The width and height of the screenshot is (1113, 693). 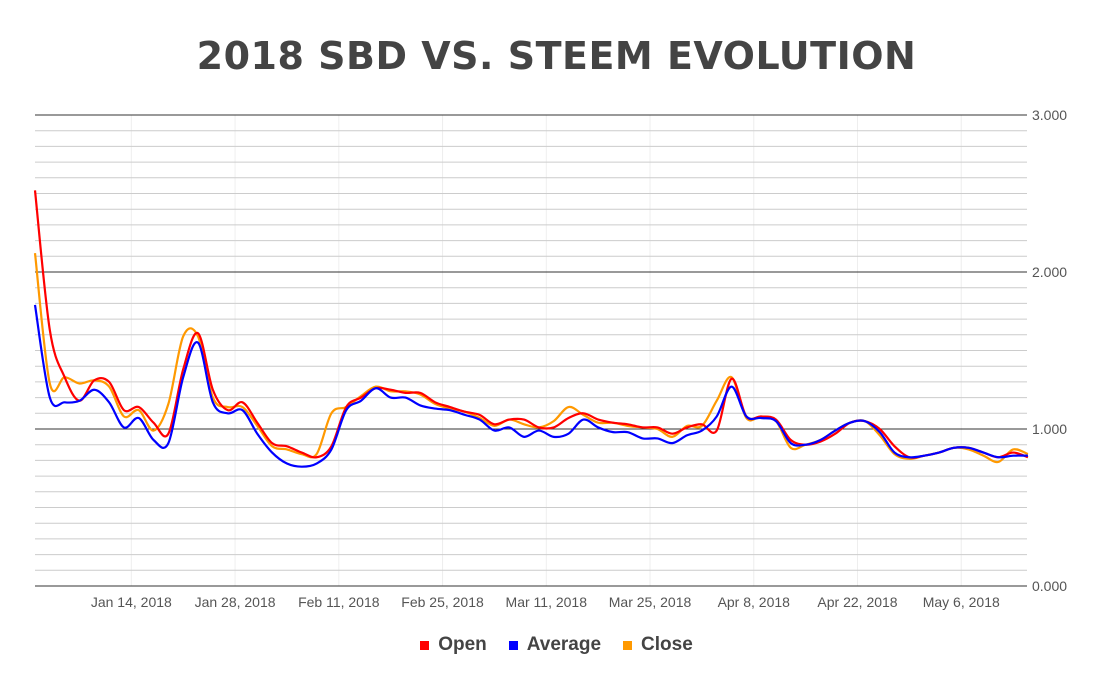 What do you see at coordinates (1049, 429) in the screenshot?
I see `y-tick-label: 1.000` at bounding box center [1049, 429].